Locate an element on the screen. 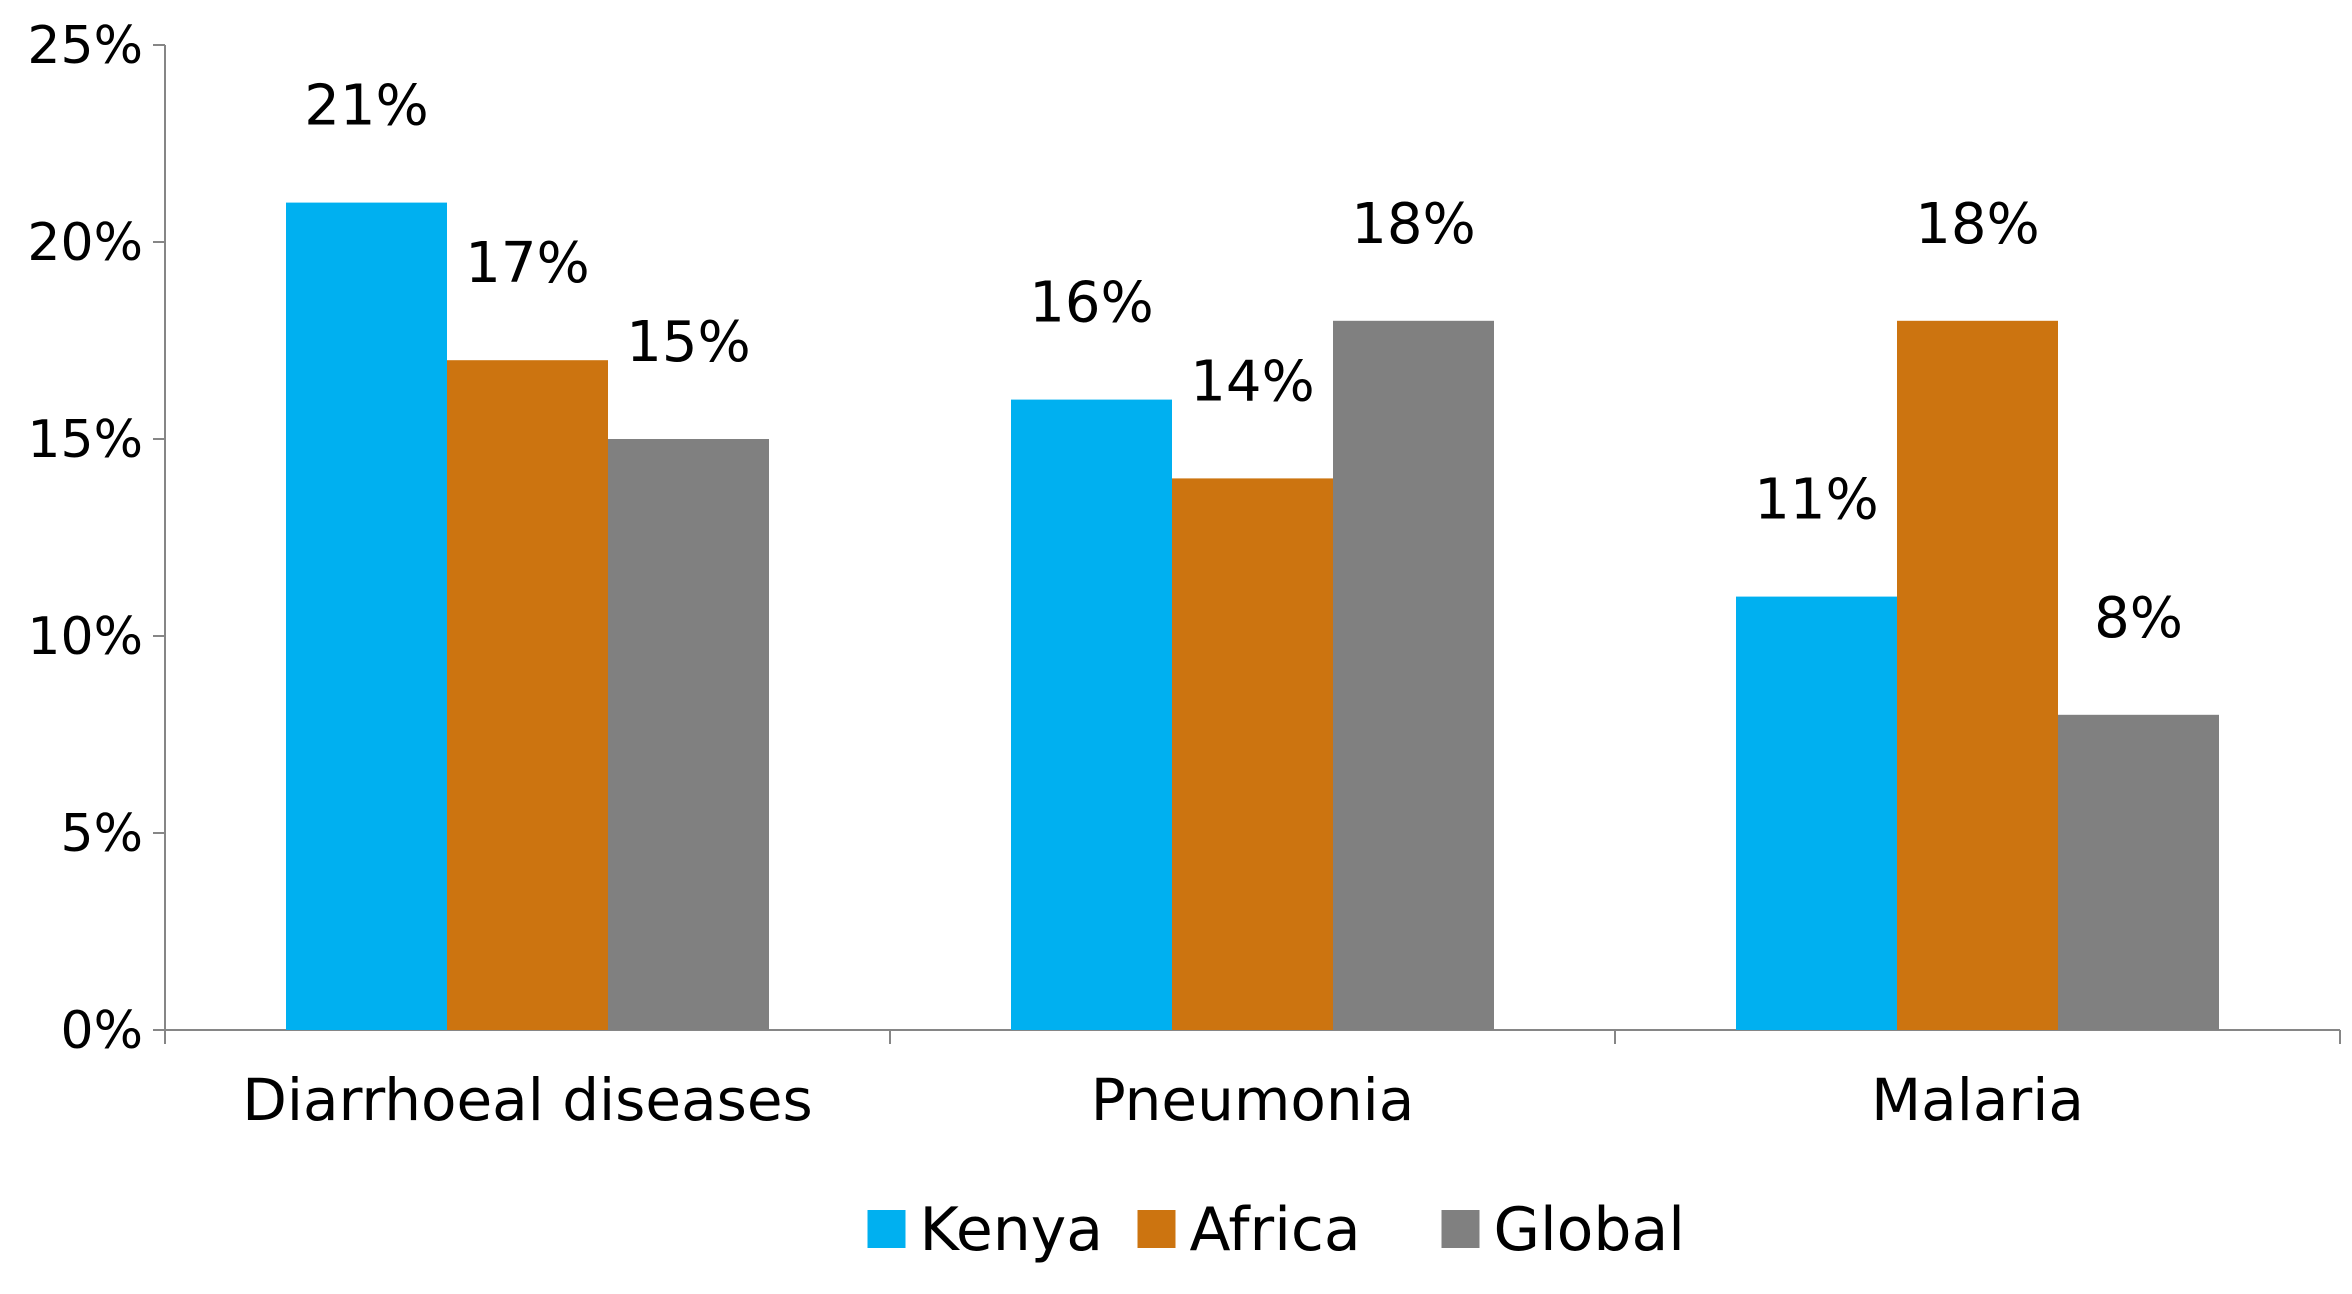 The image size is (2352, 1294). legend-label-africa: Africa is located at coordinates (1275, 1230).